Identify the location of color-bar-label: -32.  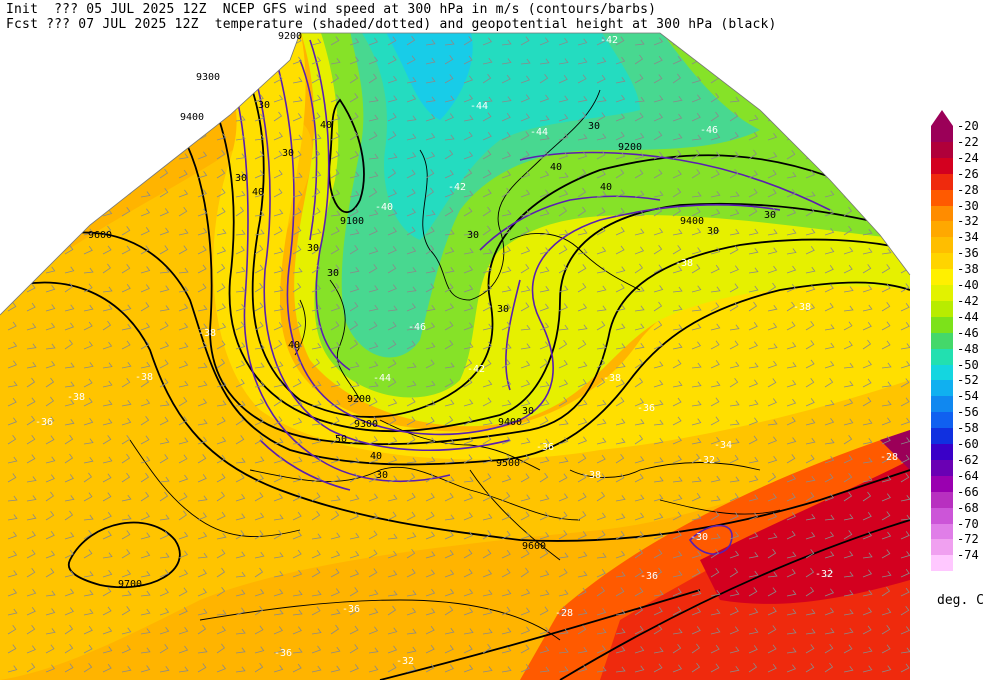
(968, 221).